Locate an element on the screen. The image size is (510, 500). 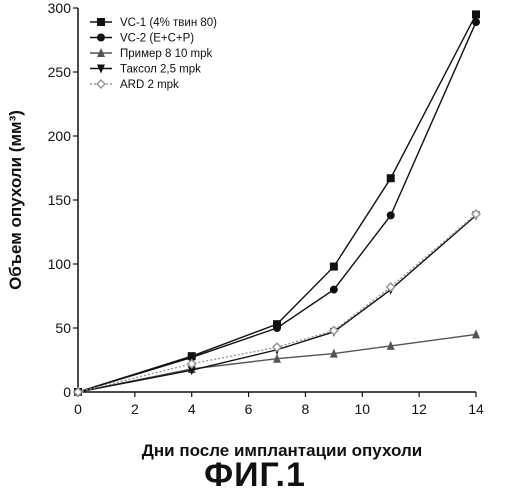
x-tick-label: 0 is located at coordinates (78, 409).